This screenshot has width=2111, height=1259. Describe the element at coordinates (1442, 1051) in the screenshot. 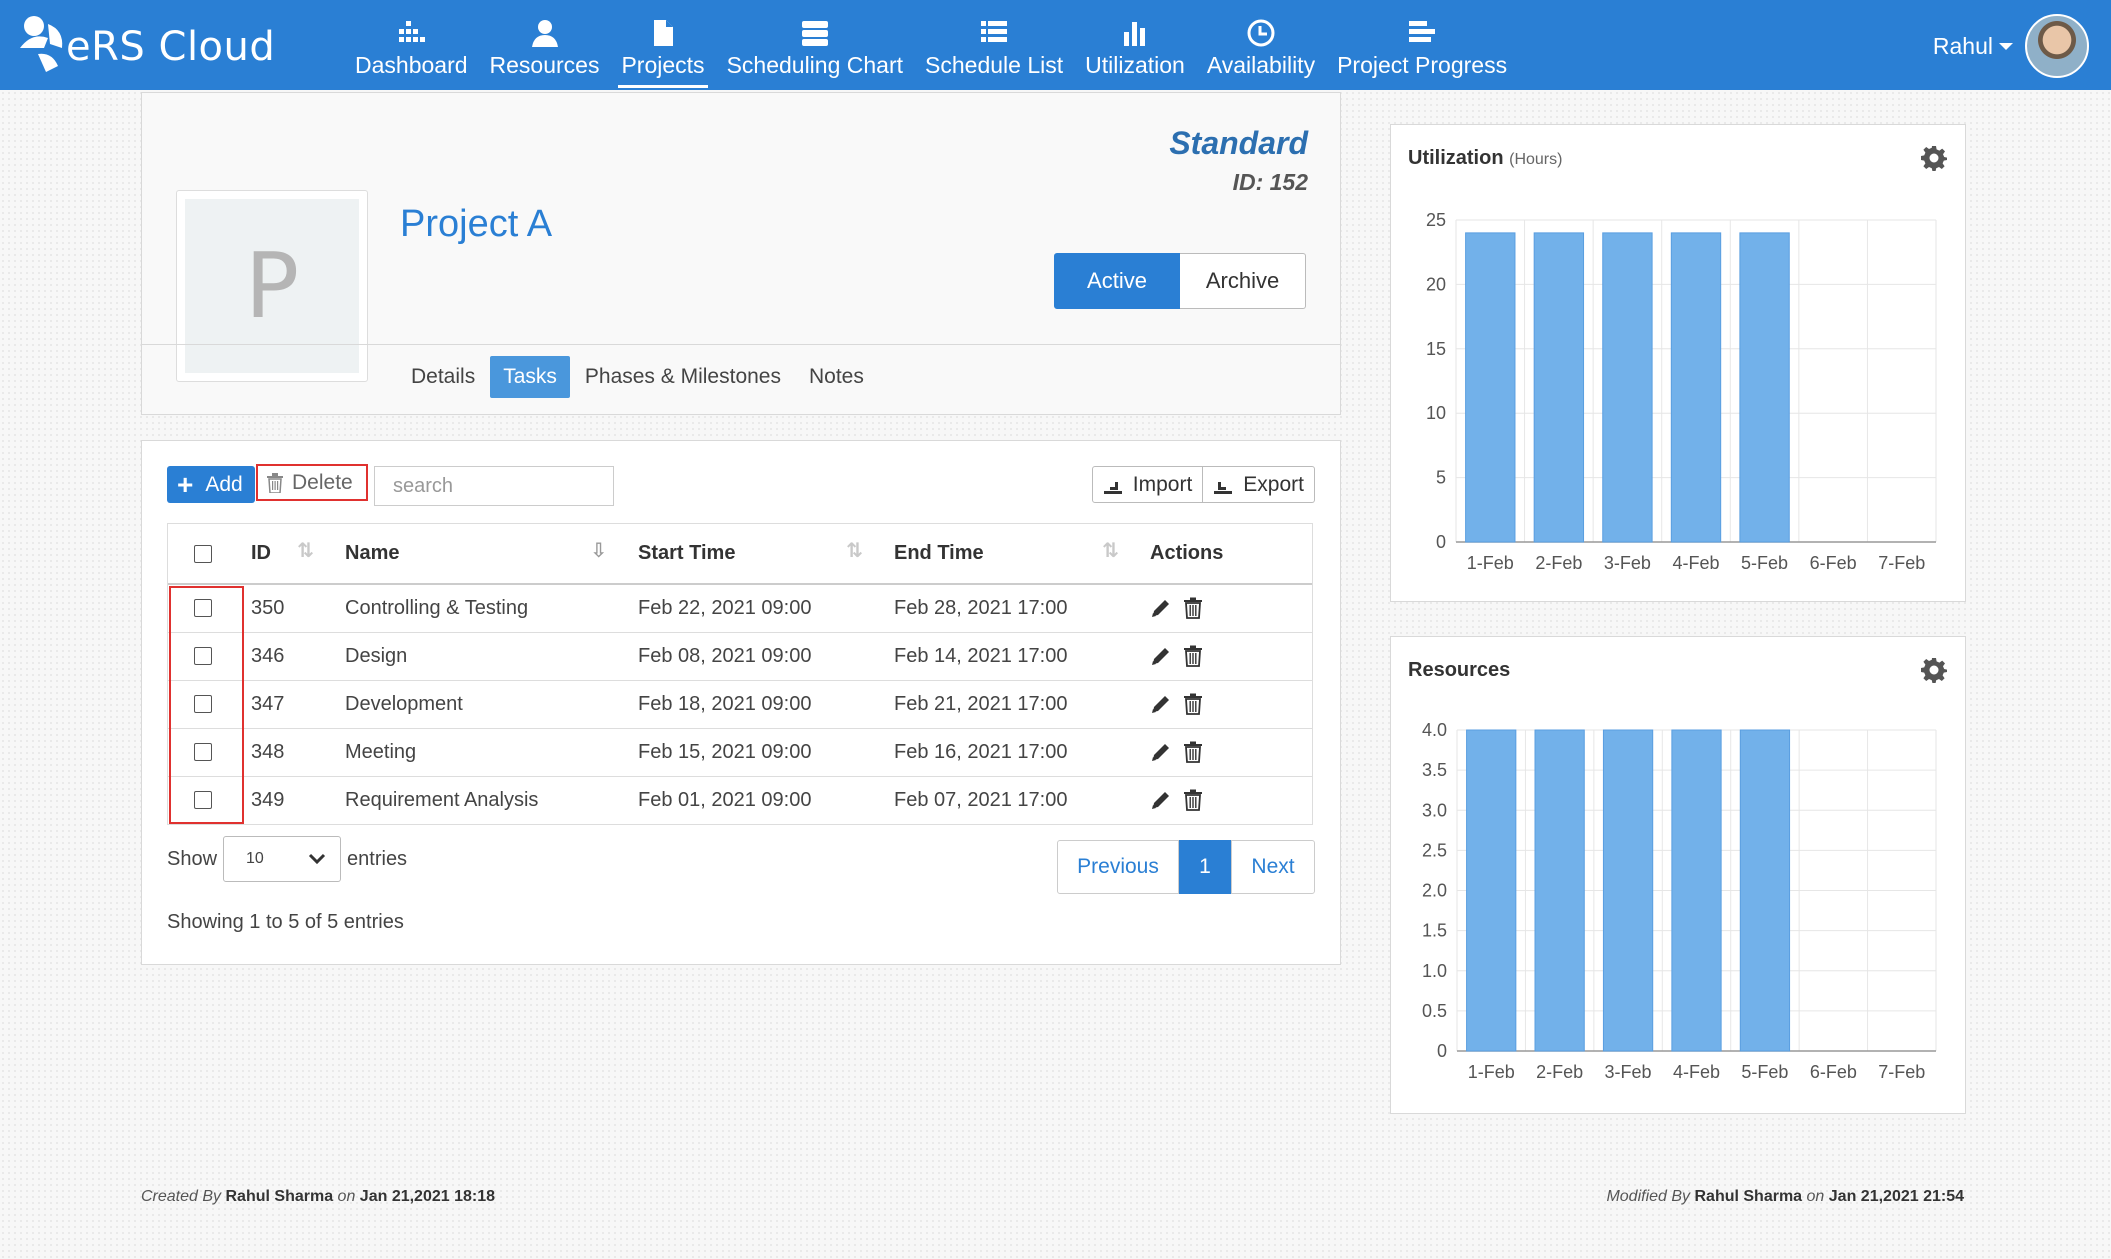

I see `y-tick-label: 0` at that location.